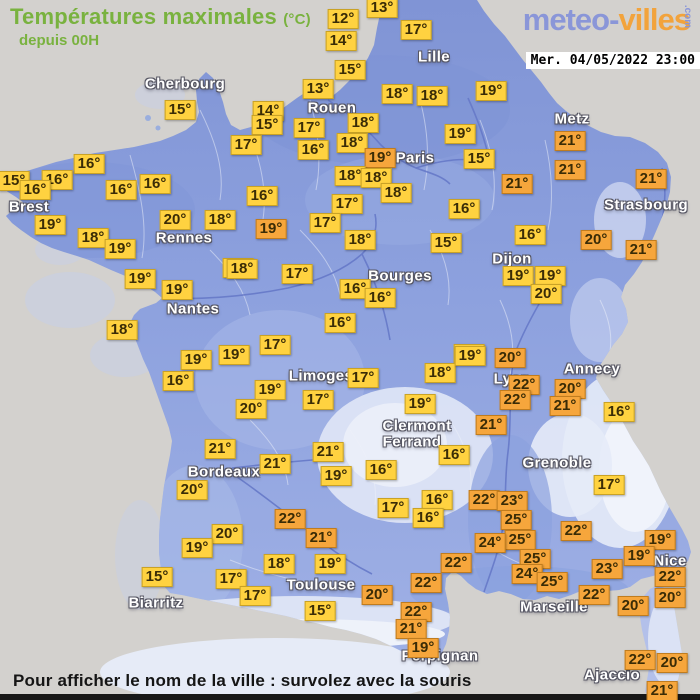 The image size is (700, 700). What do you see at coordinates (341, 41) in the screenshot?
I see `temp-badge: 14°` at bounding box center [341, 41].